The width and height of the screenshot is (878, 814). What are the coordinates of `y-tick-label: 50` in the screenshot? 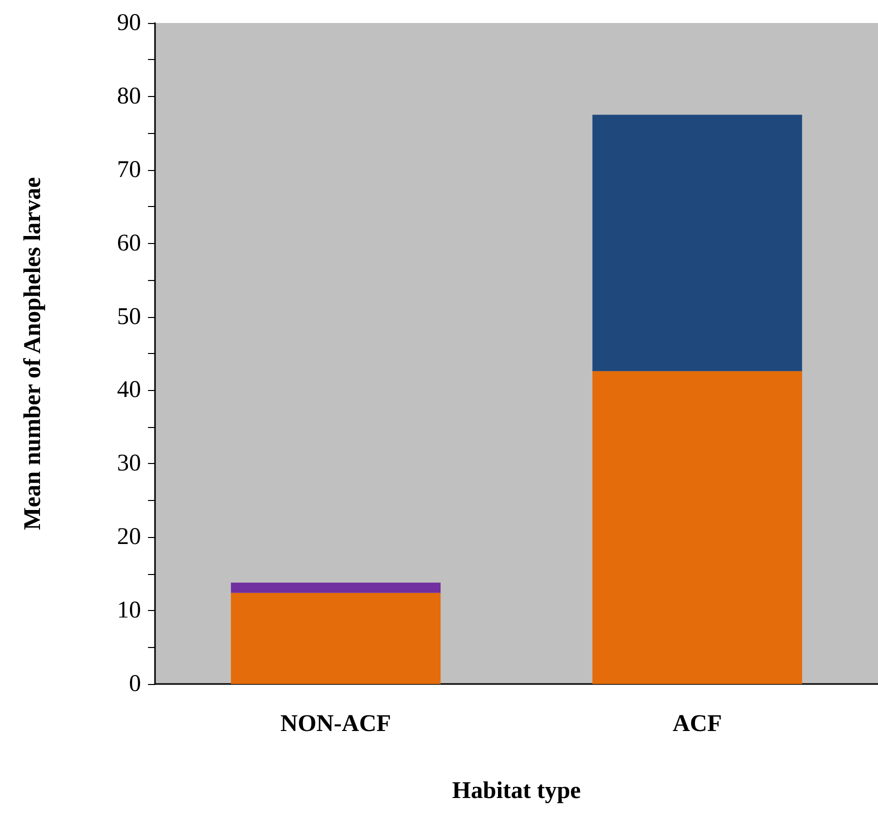 It's located at (129, 317).